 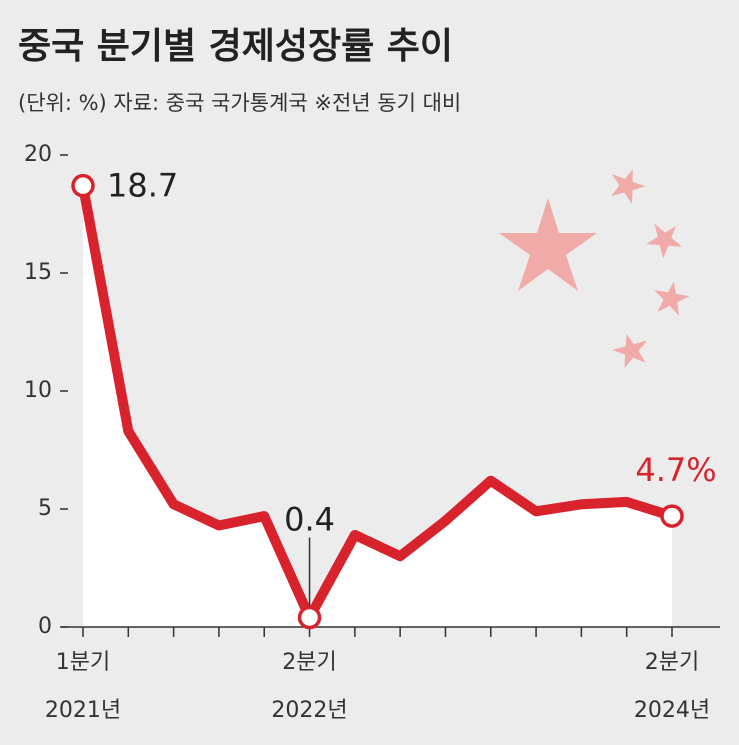 I want to click on chart-title: 중국 분기별 경제성장률 추이, so click(x=235, y=46).